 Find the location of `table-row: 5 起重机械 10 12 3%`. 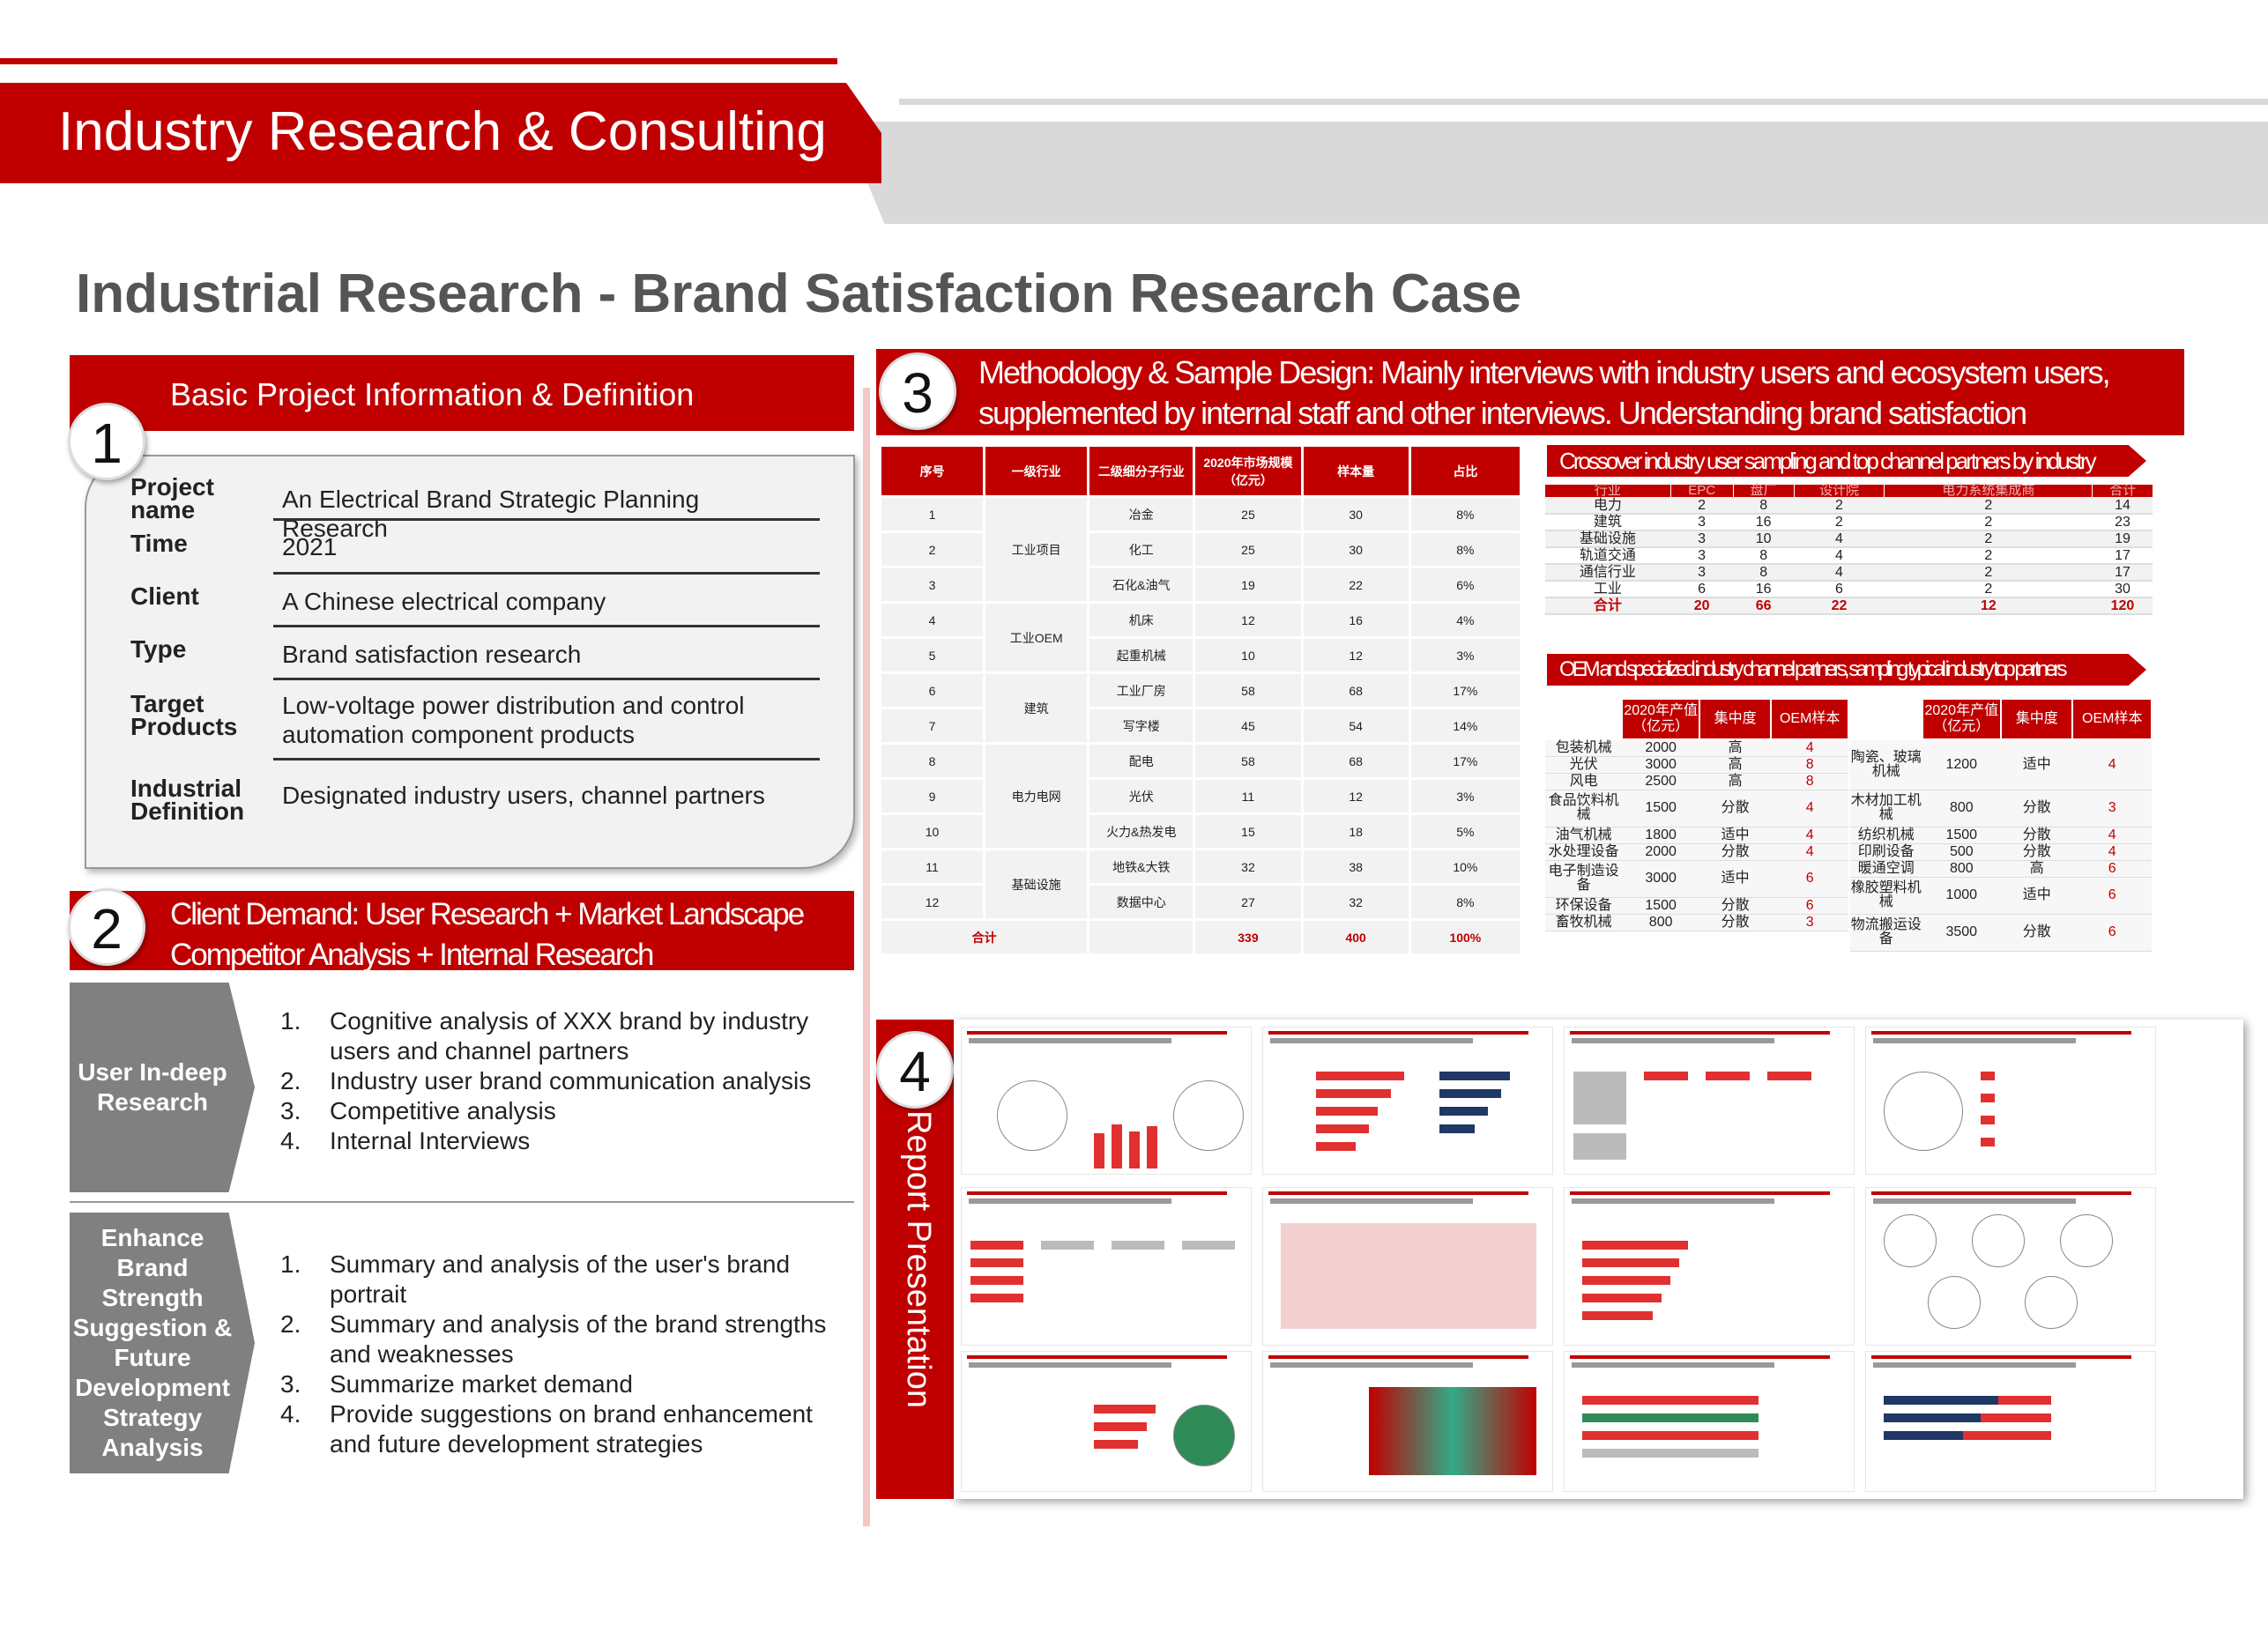

table-row: 5 起重机械 10 12 3% is located at coordinates (1200, 655).